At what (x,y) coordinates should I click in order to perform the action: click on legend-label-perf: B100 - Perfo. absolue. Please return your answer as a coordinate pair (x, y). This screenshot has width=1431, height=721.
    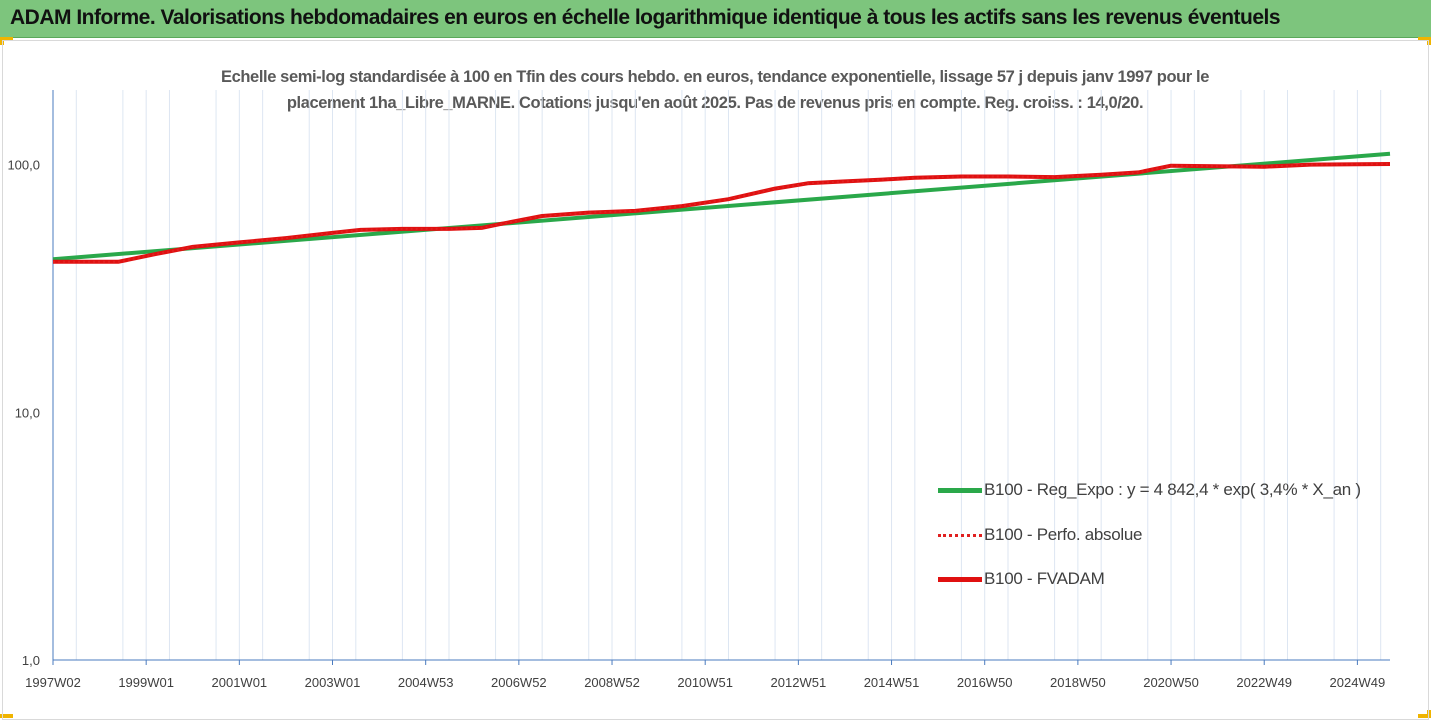
    Looking at the image, I should click on (1063, 534).